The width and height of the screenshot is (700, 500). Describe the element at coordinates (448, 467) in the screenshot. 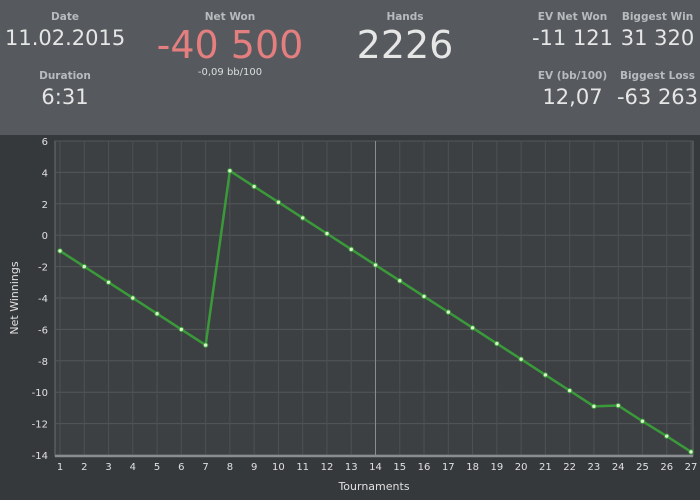

I see `x-tick-label: 17` at that location.